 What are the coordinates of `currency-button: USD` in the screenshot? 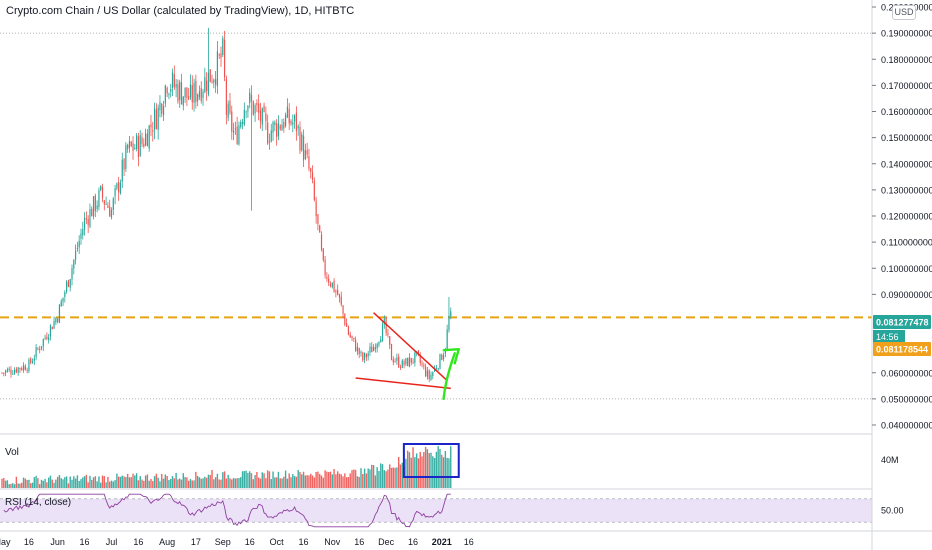 It's located at (904, 12).